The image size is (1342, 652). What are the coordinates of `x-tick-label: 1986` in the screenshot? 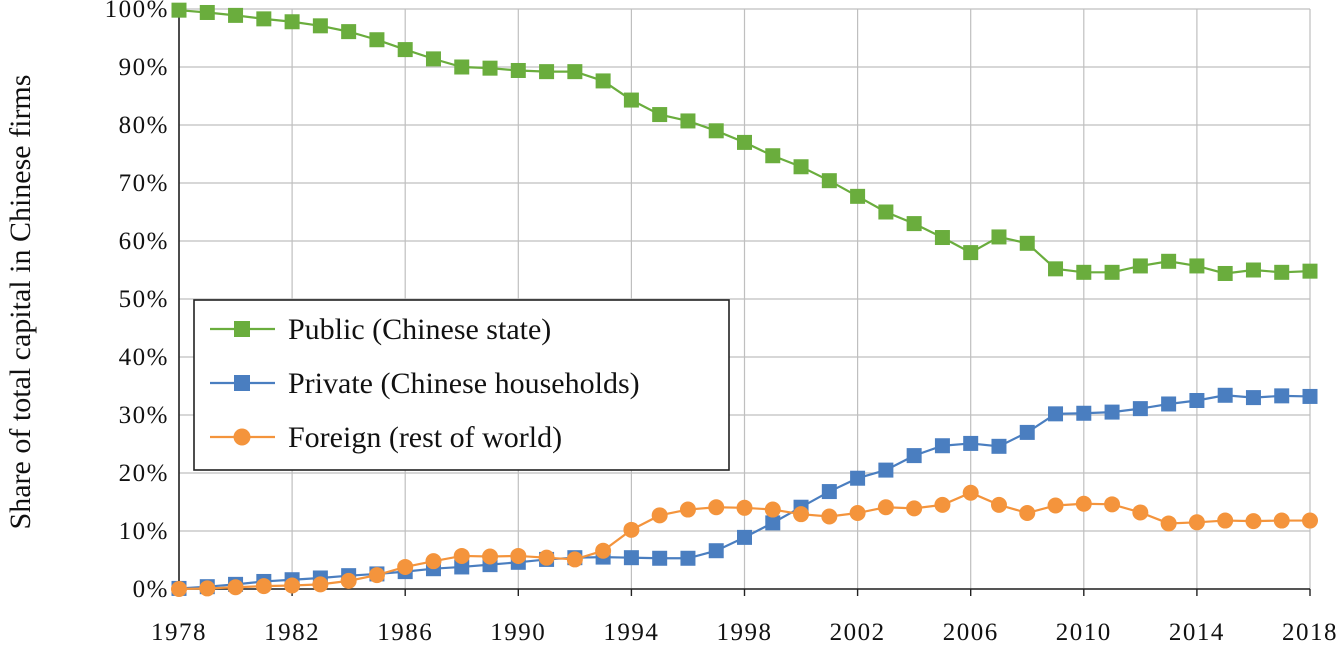 It's located at (405, 632).